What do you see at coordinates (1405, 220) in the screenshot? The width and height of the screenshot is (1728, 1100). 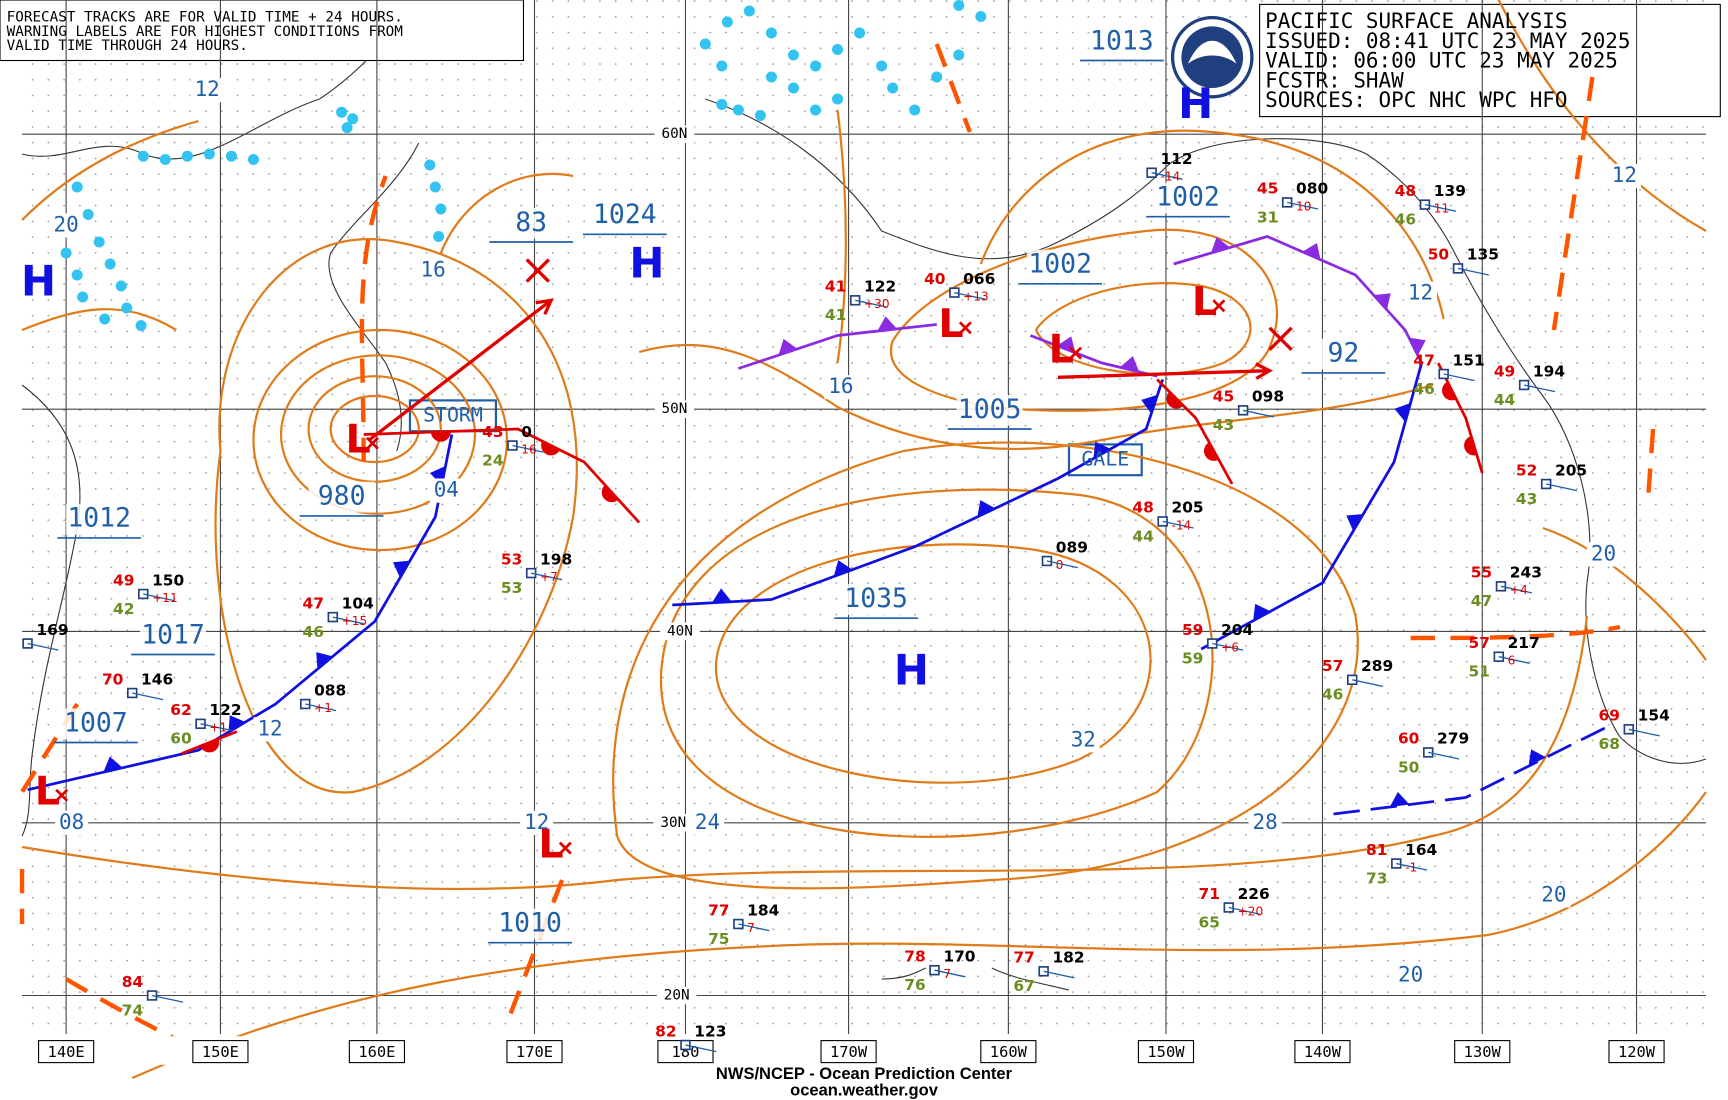 I see `station-dewpoint: 46` at bounding box center [1405, 220].